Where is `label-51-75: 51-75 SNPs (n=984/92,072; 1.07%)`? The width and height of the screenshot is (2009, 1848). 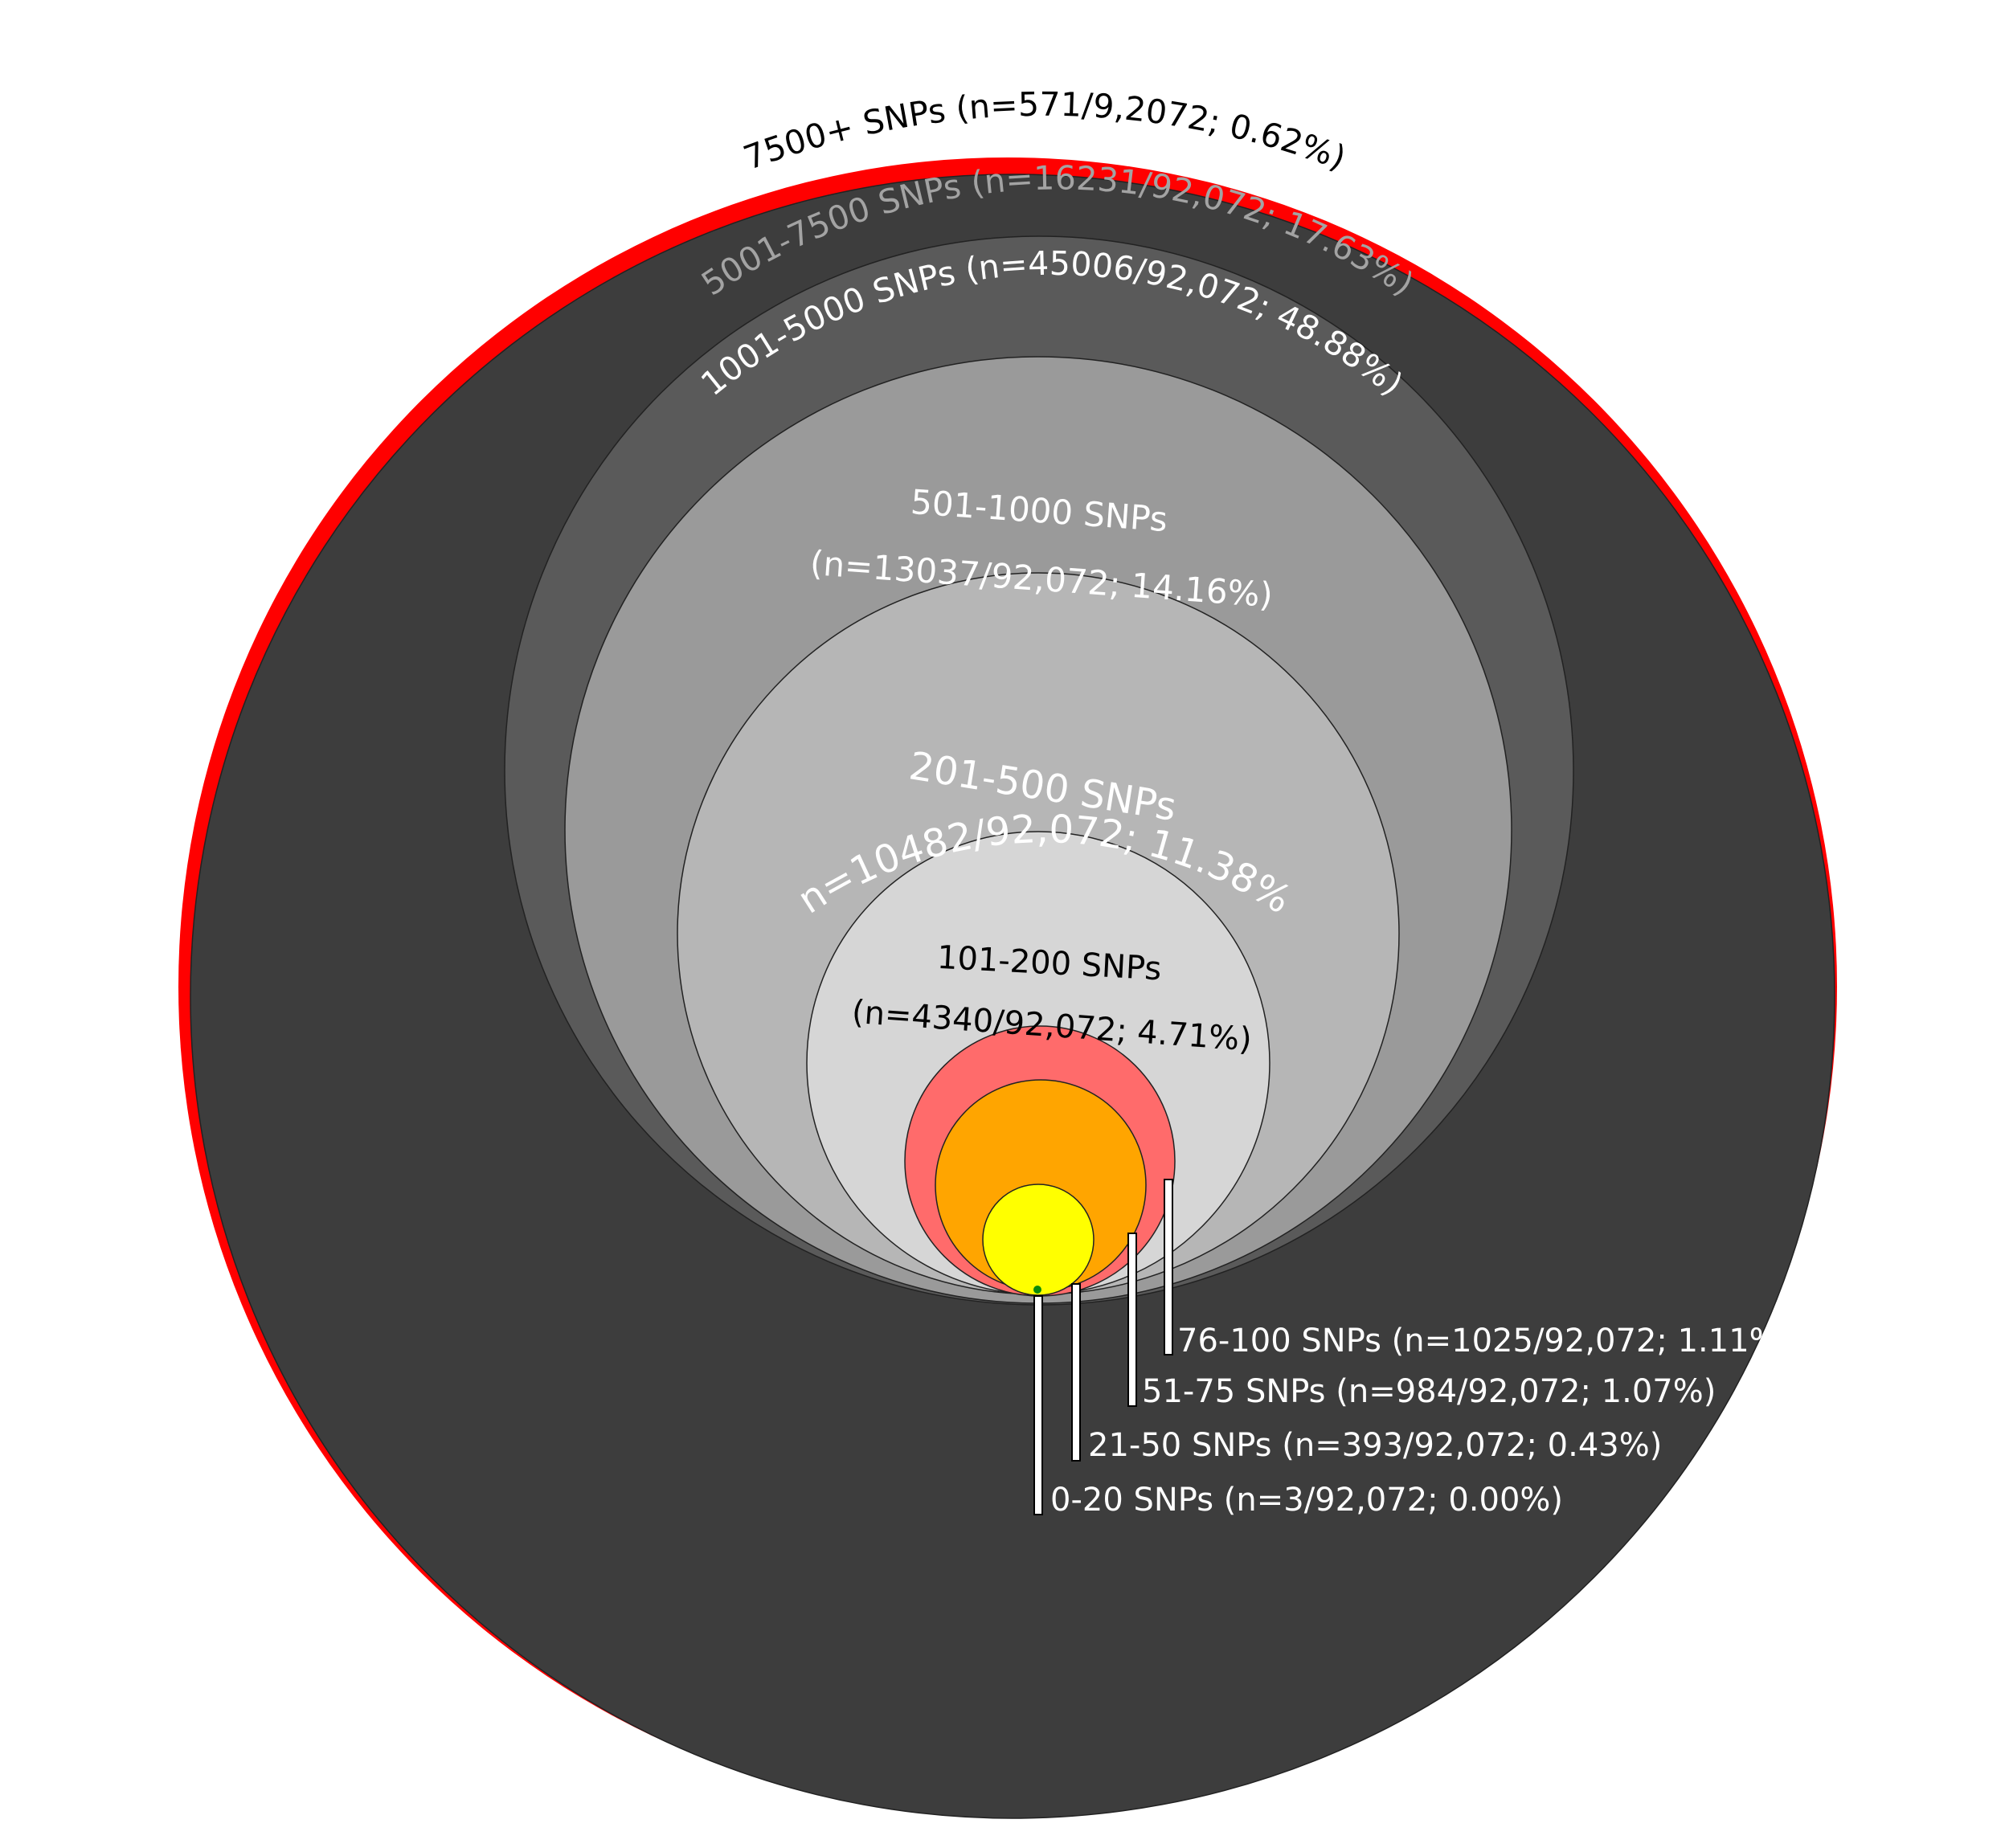 label-51-75: 51-75 SNPs (n=984/92,072; 1.07%) is located at coordinates (1429, 1392).